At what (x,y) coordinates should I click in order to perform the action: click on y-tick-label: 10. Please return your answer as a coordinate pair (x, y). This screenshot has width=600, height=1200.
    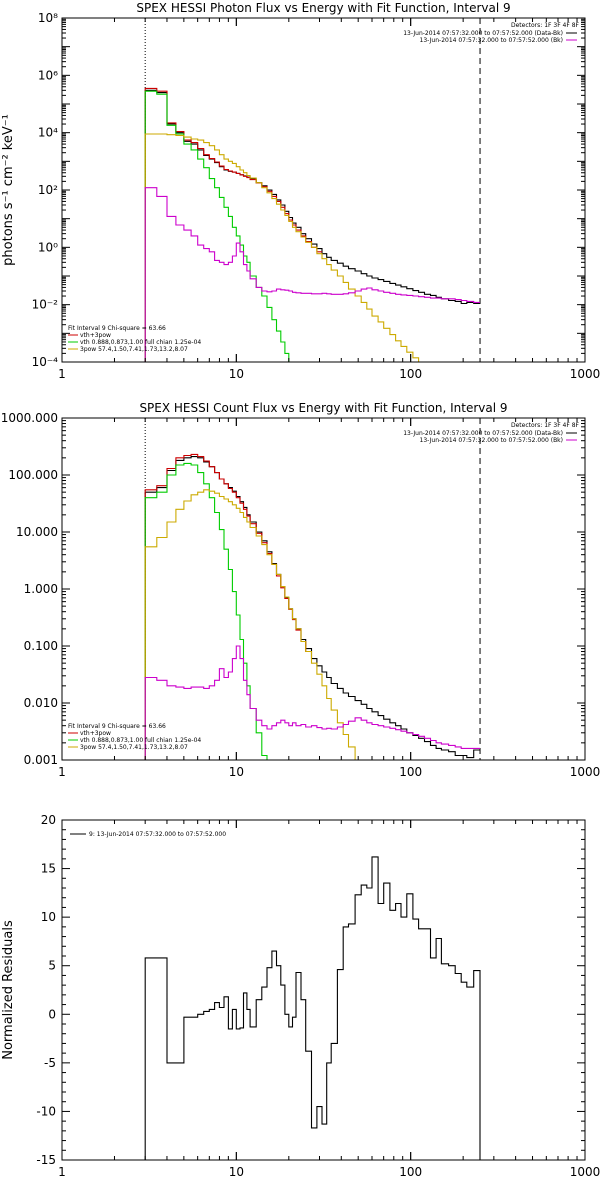
    Looking at the image, I should click on (48, 917).